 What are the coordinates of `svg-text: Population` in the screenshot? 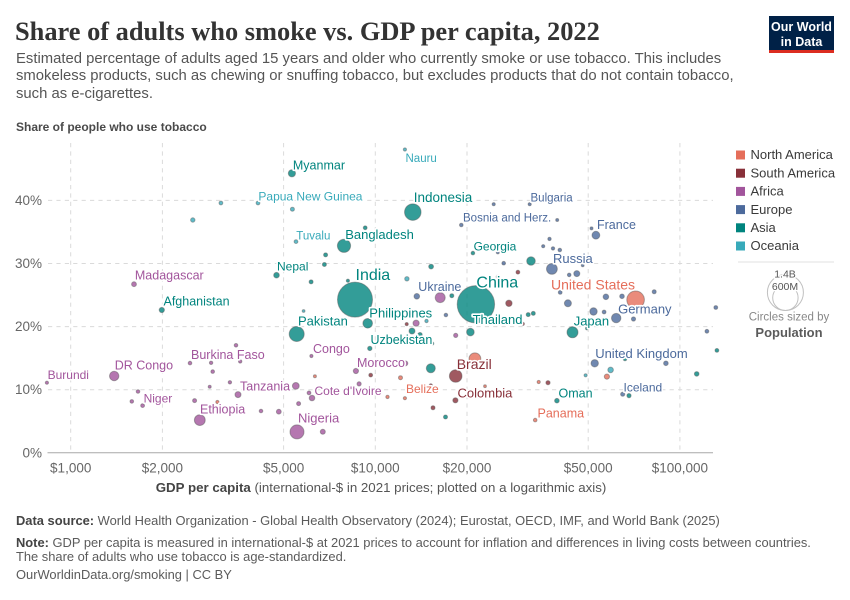 It's located at (788, 332).